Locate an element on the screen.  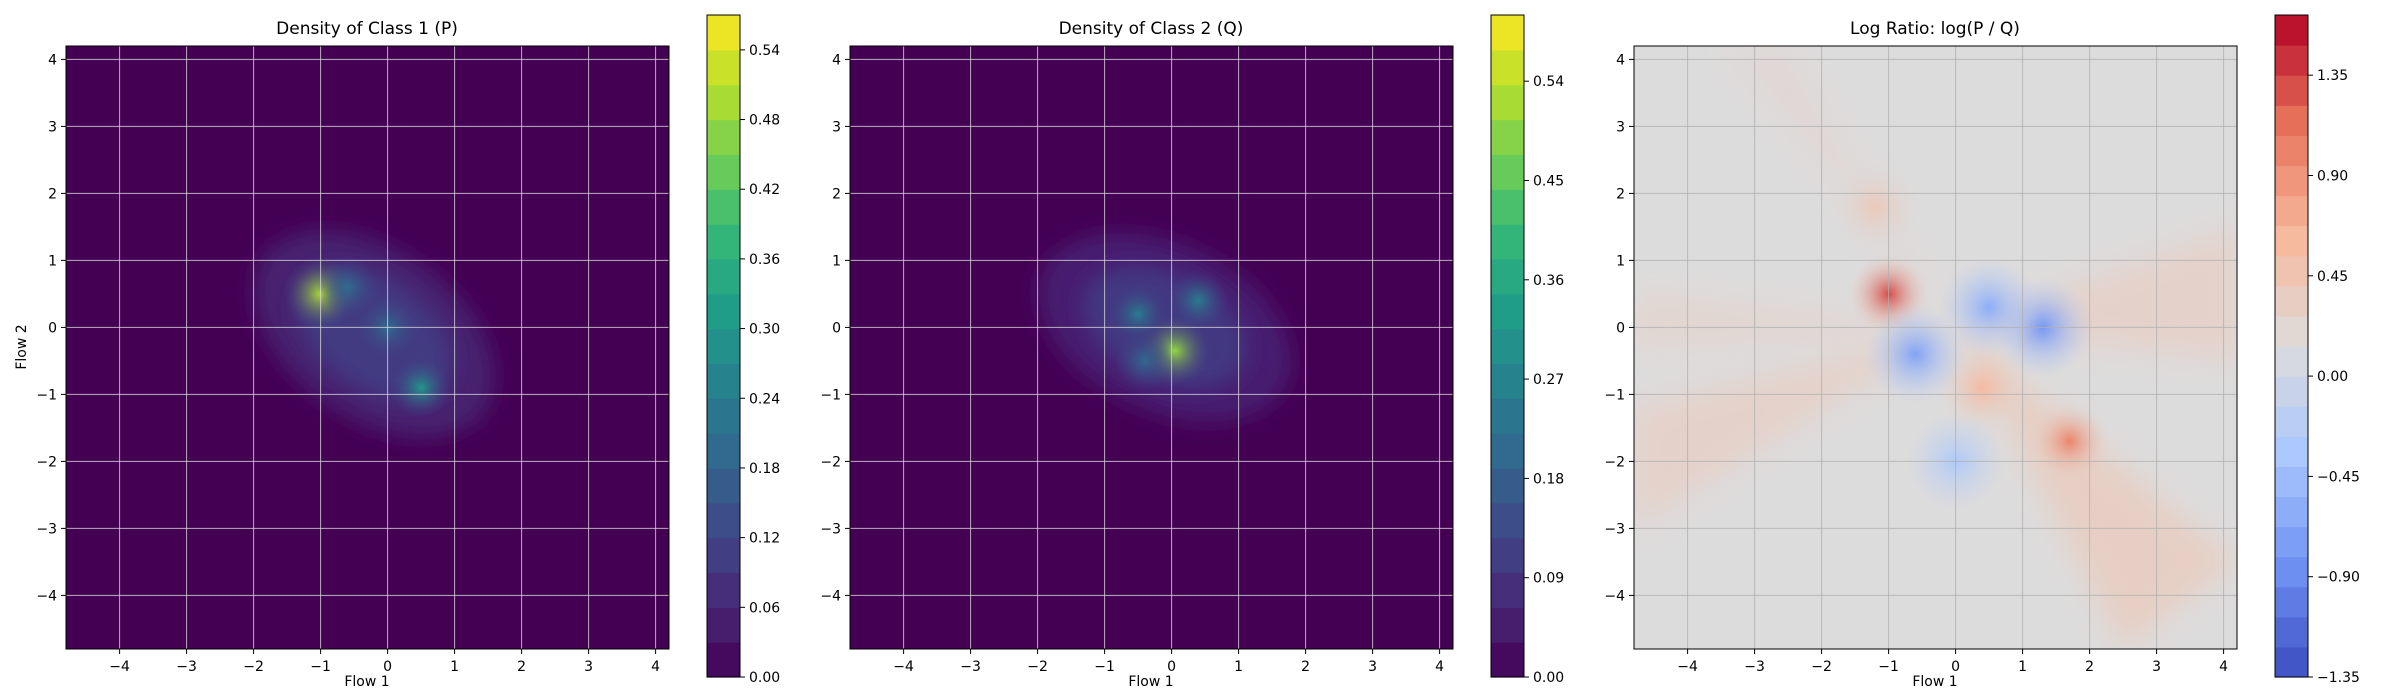
panel-2-y-tick-label: −3 is located at coordinates (830, 529).